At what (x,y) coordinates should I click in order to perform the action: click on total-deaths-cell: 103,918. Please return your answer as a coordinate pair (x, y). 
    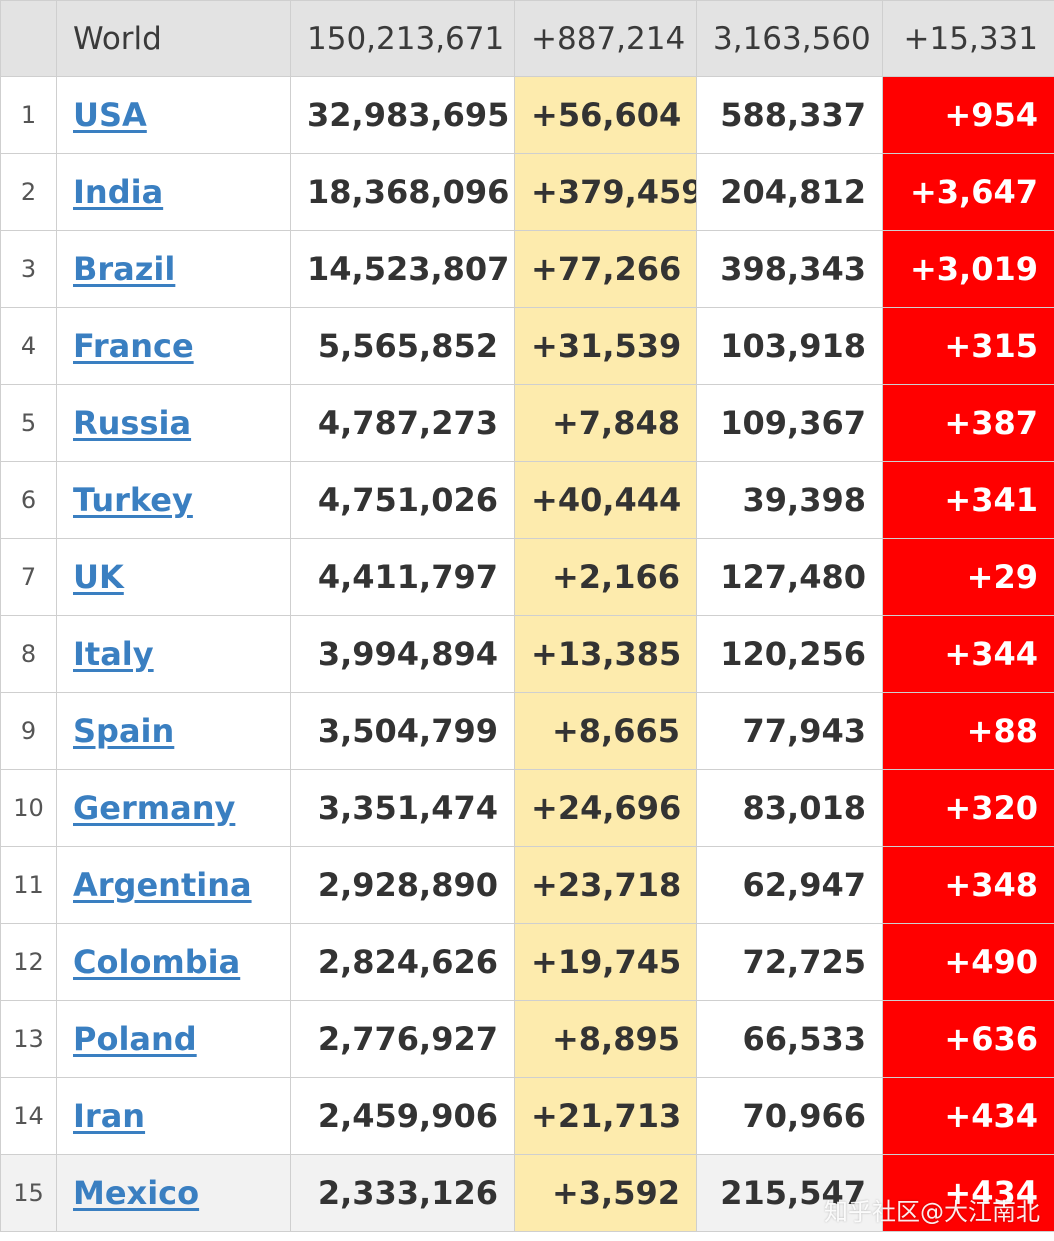
    Looking at the image, I should click on (789, 346).